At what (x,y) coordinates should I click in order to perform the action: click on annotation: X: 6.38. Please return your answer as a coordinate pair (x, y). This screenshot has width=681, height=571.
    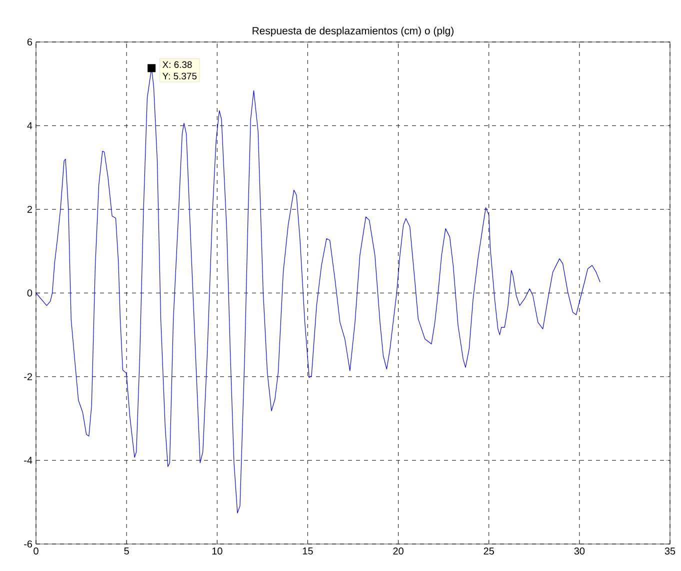
    Looking at the image, I should click on (177, 64).